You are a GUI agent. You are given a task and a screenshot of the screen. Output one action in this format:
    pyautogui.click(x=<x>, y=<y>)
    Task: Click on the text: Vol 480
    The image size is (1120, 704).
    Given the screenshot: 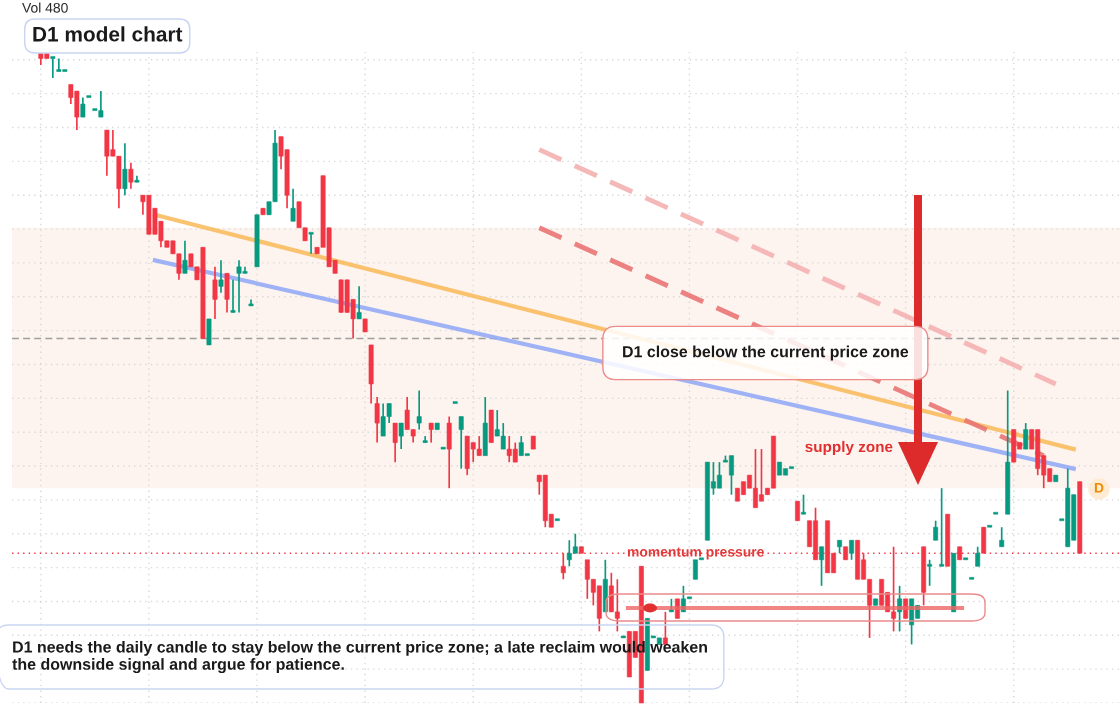 What is the action you would take?
    pyautogui.click(x=45, y=7)
    